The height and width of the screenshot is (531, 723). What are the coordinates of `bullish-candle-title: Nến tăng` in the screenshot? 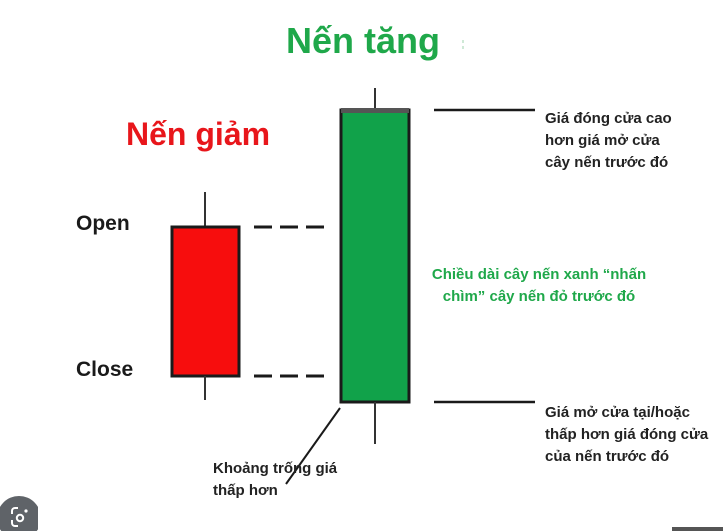 It's located at (363, 40).